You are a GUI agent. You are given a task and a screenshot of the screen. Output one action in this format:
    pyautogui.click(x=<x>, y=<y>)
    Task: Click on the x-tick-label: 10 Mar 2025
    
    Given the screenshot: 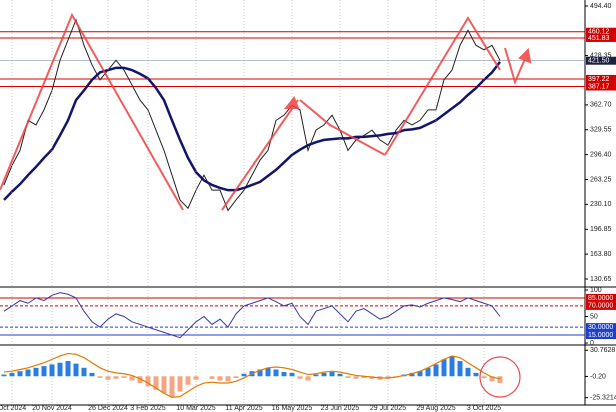 What is the action you would take?
    pyautogui.click(x=195, y=408)
    